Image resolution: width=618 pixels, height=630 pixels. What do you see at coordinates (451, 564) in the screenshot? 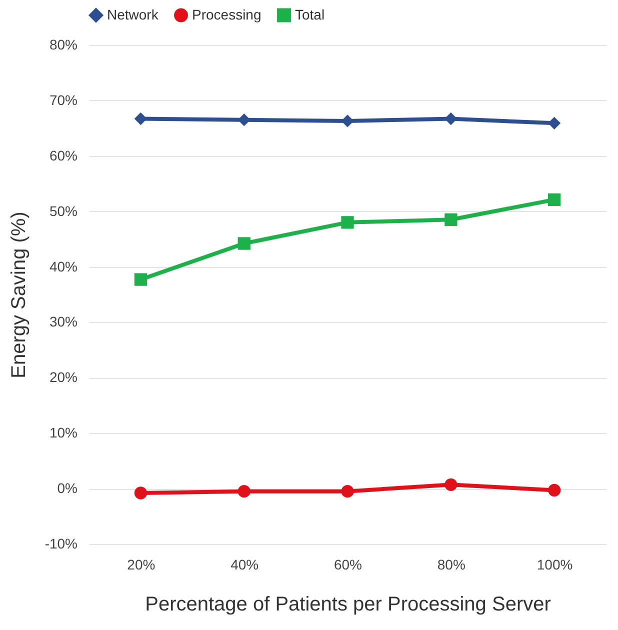
I see `x-tick-label: 80%` at bounding box center [451, 564].